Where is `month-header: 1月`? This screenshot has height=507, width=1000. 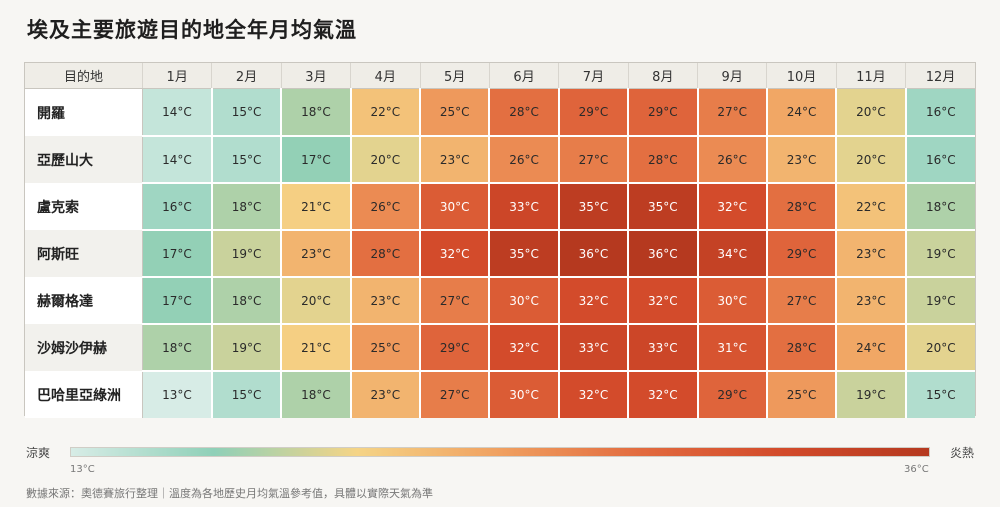 month-header: 1月 is located at coordinates (177, 76).